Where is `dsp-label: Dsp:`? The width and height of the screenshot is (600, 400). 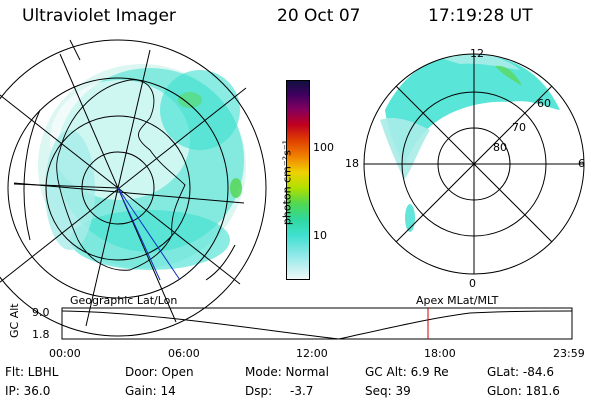
dsp-label: Dsp: is located at coordinates (259, 391).